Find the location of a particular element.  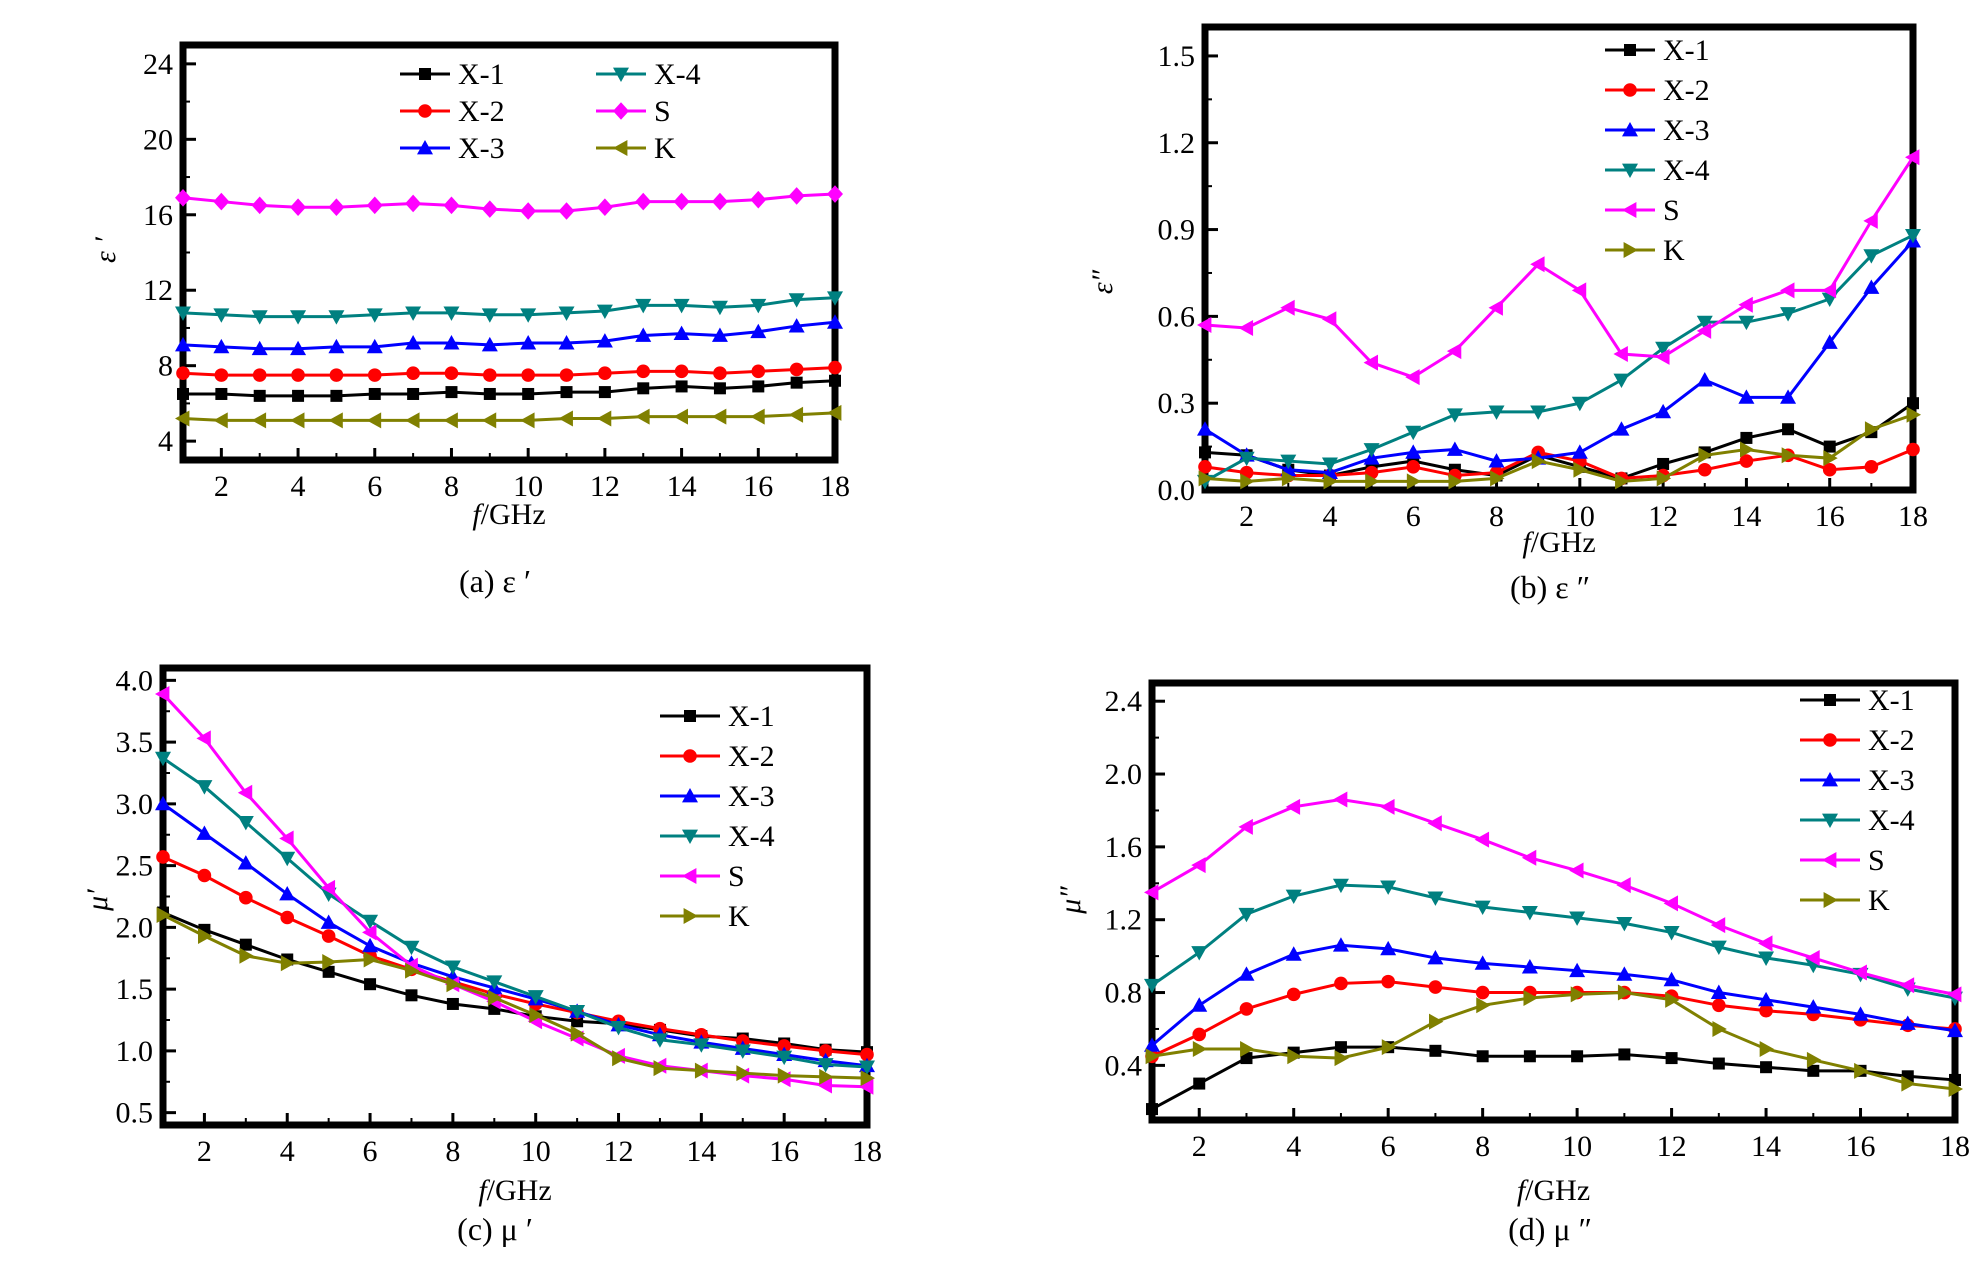

y-tick-label: 2.4 is located at coordinates (1124, 701).